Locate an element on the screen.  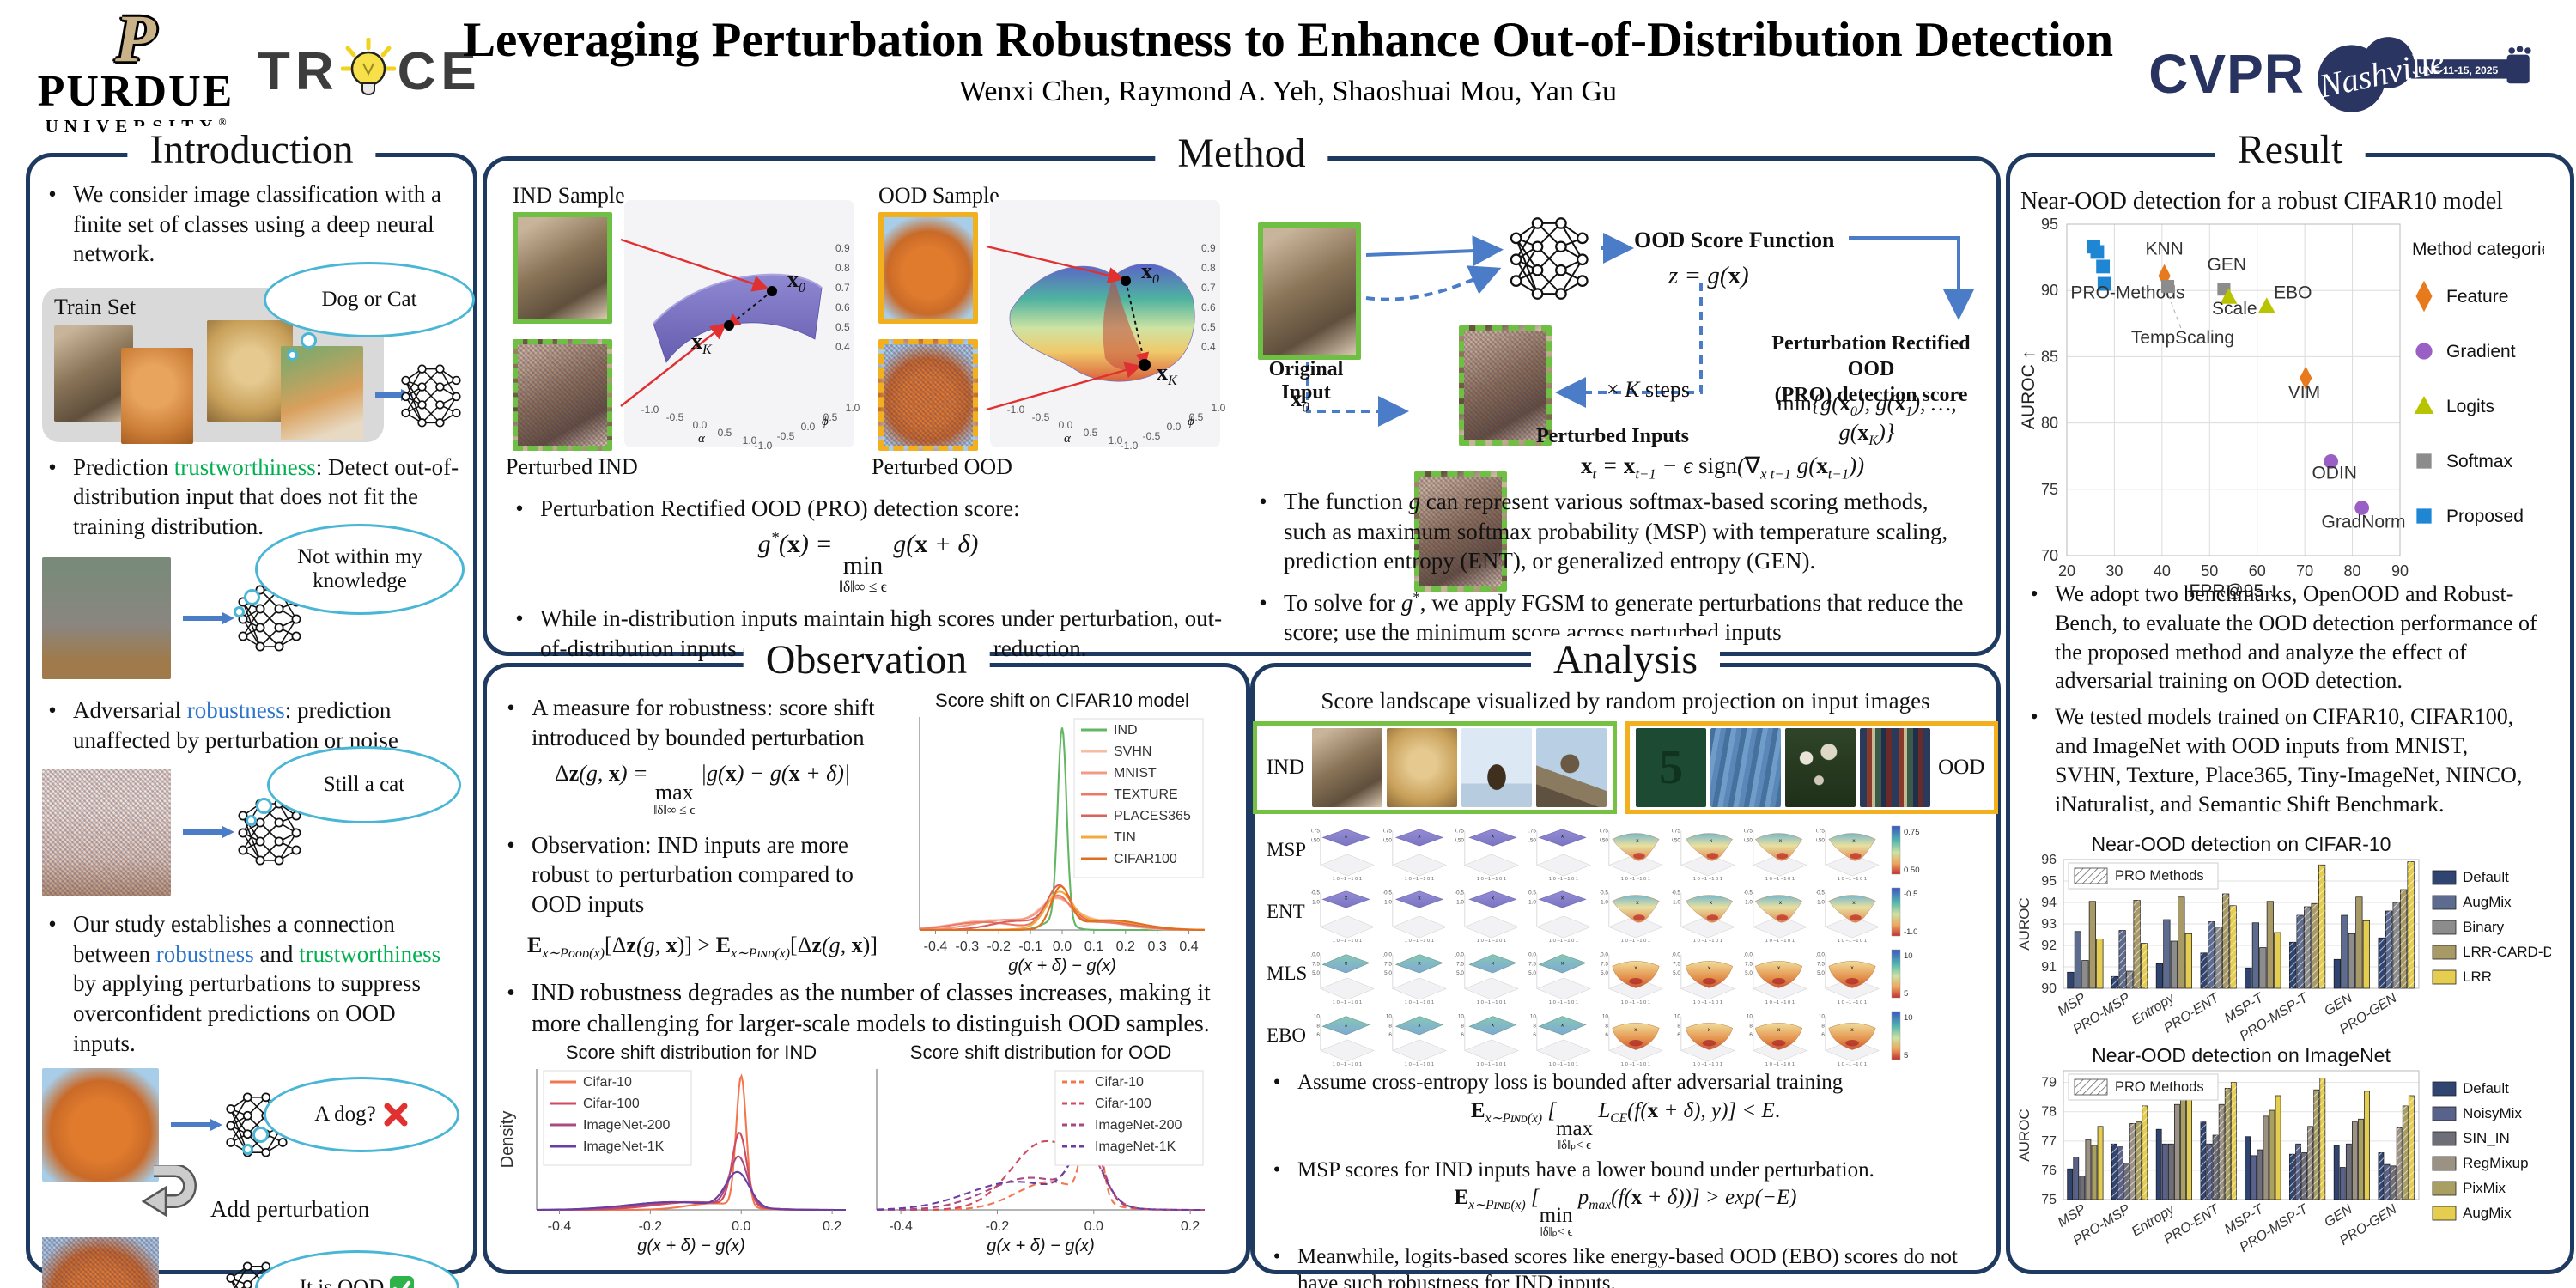
svg-text: 0.1 is located at coordinates (1093, 947).